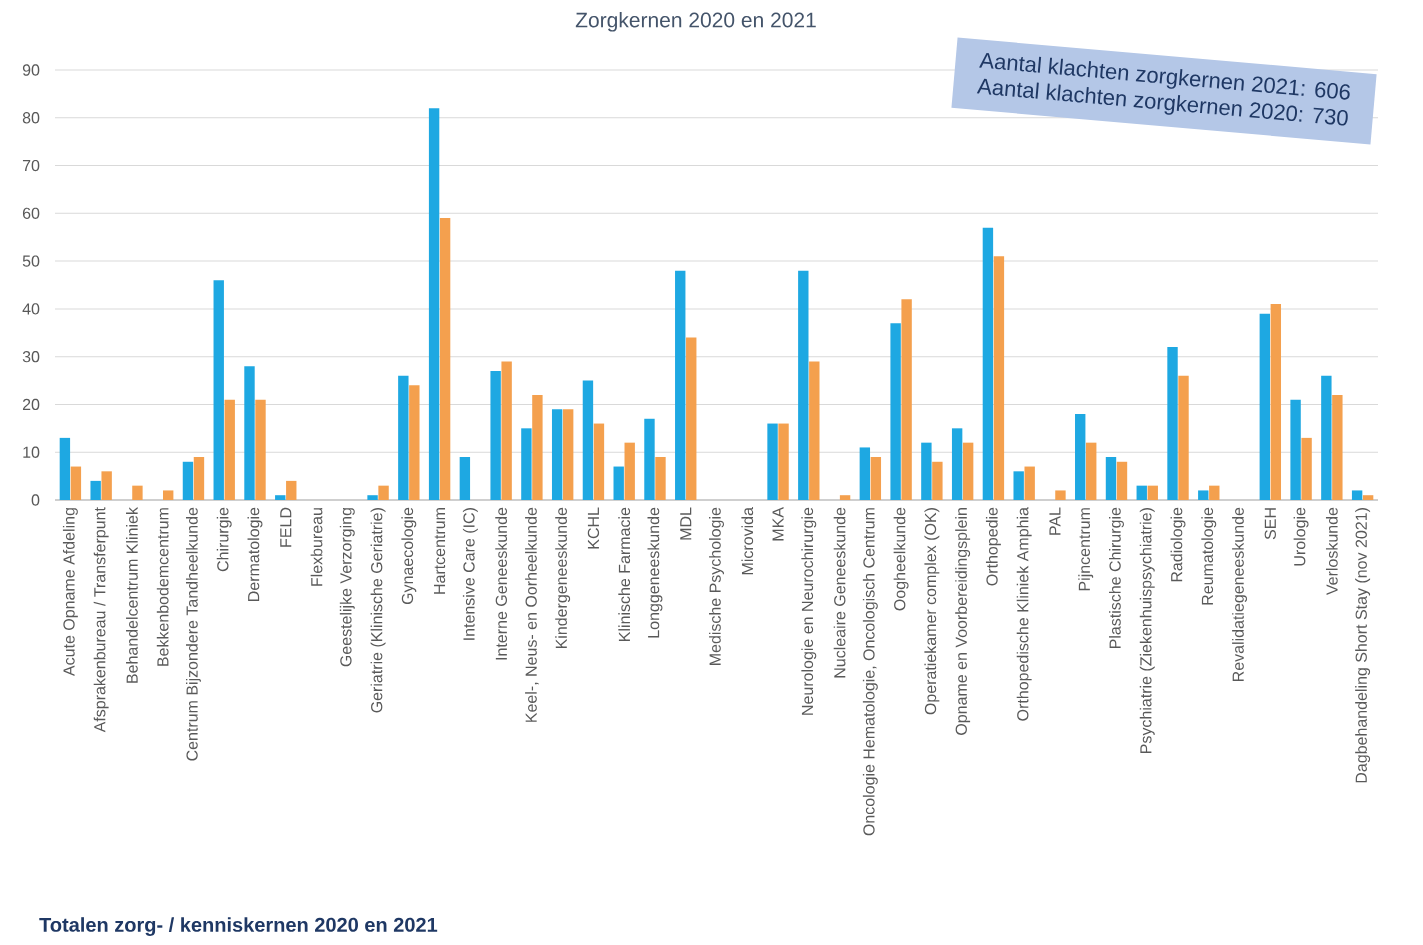  Describe the element at coordinates (238, 926) in the screenshot. I see `text: Totalen zorg- / kenniskernen 2020 en 2021` at that location.